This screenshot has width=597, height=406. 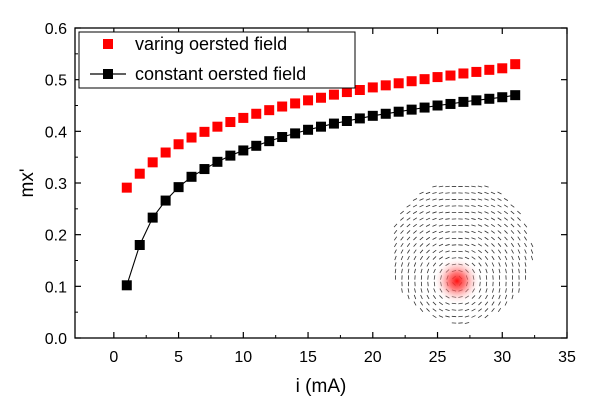 What do you see at coordinates (567, 357) in the screenshot?
I see `x-tick-label: 35` at bounding box center [567, 357].